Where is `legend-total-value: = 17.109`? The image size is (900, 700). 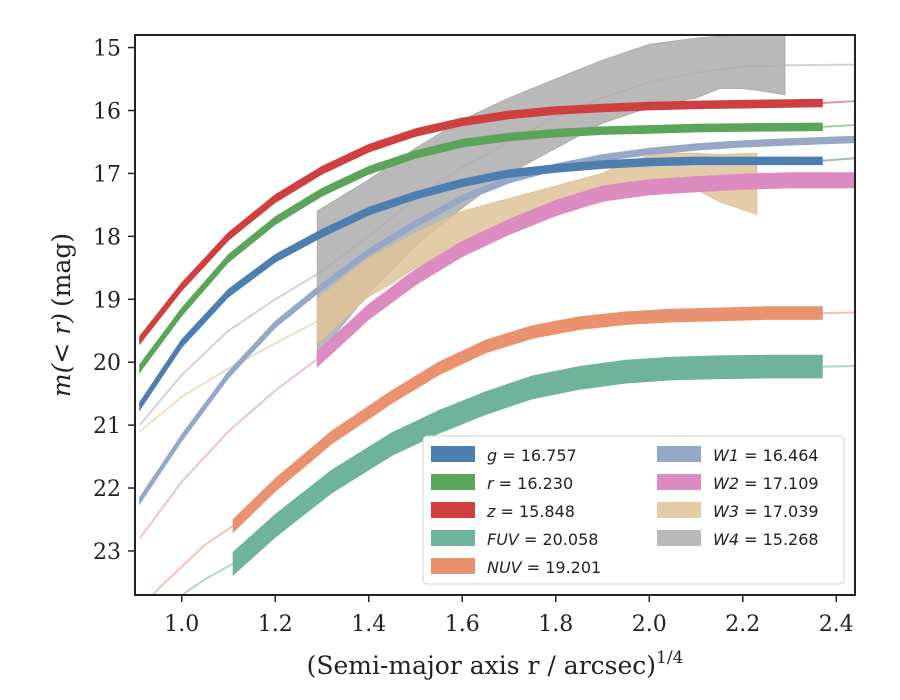 legend-total-value: = 17.109 is located at coordinates (779, 483).